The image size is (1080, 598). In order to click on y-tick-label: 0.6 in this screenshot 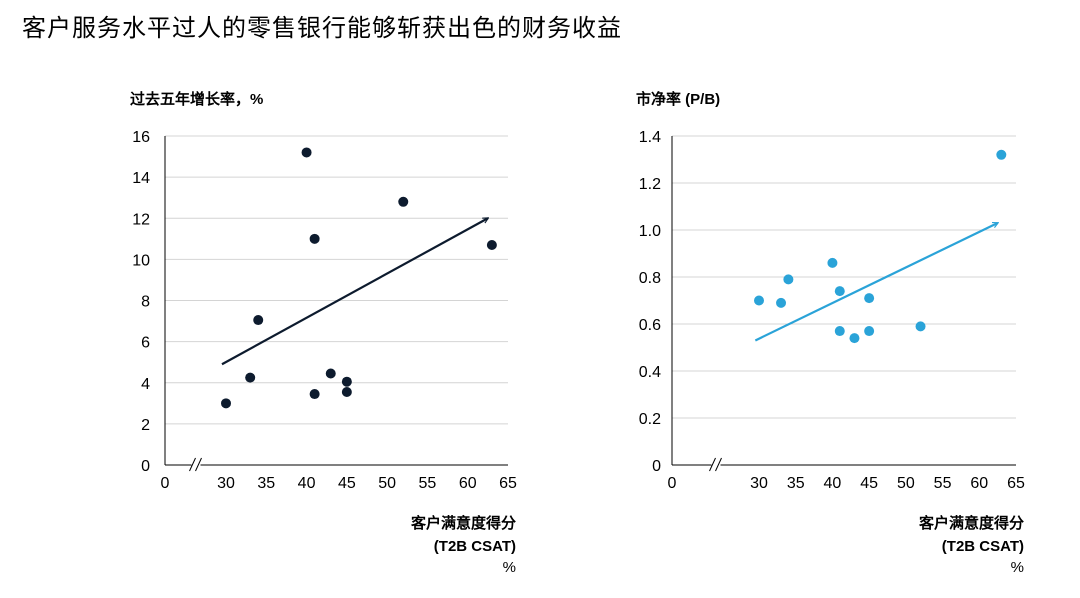, I will do `click(650, 325)`.